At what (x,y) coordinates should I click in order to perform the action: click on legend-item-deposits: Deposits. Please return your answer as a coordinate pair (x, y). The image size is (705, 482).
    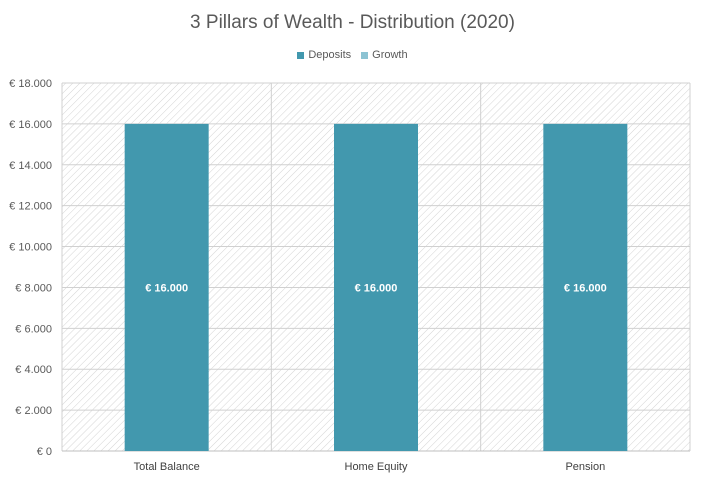
    Looking at the image, I should click on (324, 55).